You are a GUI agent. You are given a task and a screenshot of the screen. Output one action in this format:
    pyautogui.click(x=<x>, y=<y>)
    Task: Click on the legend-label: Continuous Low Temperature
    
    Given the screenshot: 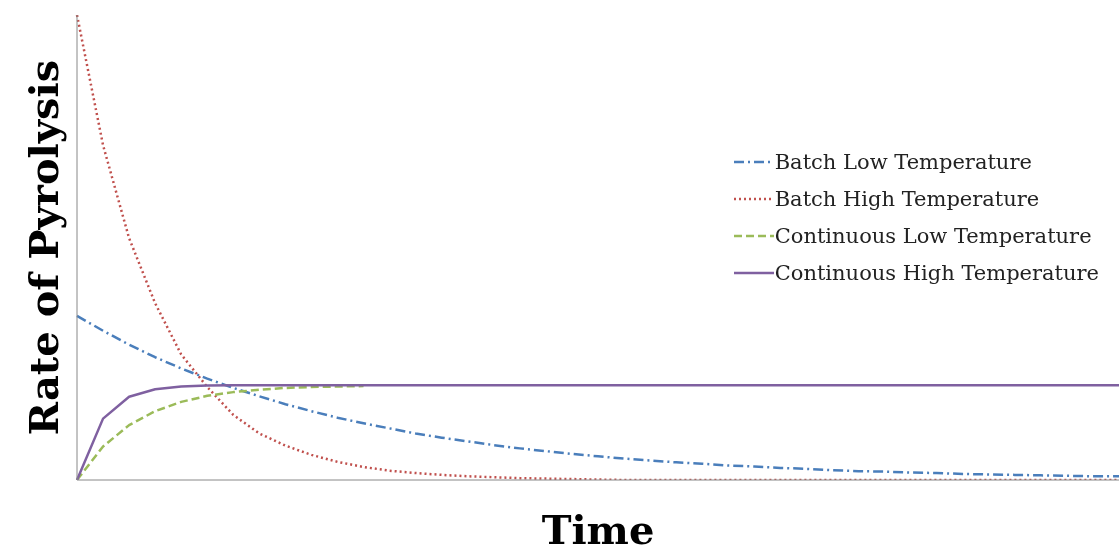 What is the action you would take?
    pyautogui.click(x=933, y=235)
    